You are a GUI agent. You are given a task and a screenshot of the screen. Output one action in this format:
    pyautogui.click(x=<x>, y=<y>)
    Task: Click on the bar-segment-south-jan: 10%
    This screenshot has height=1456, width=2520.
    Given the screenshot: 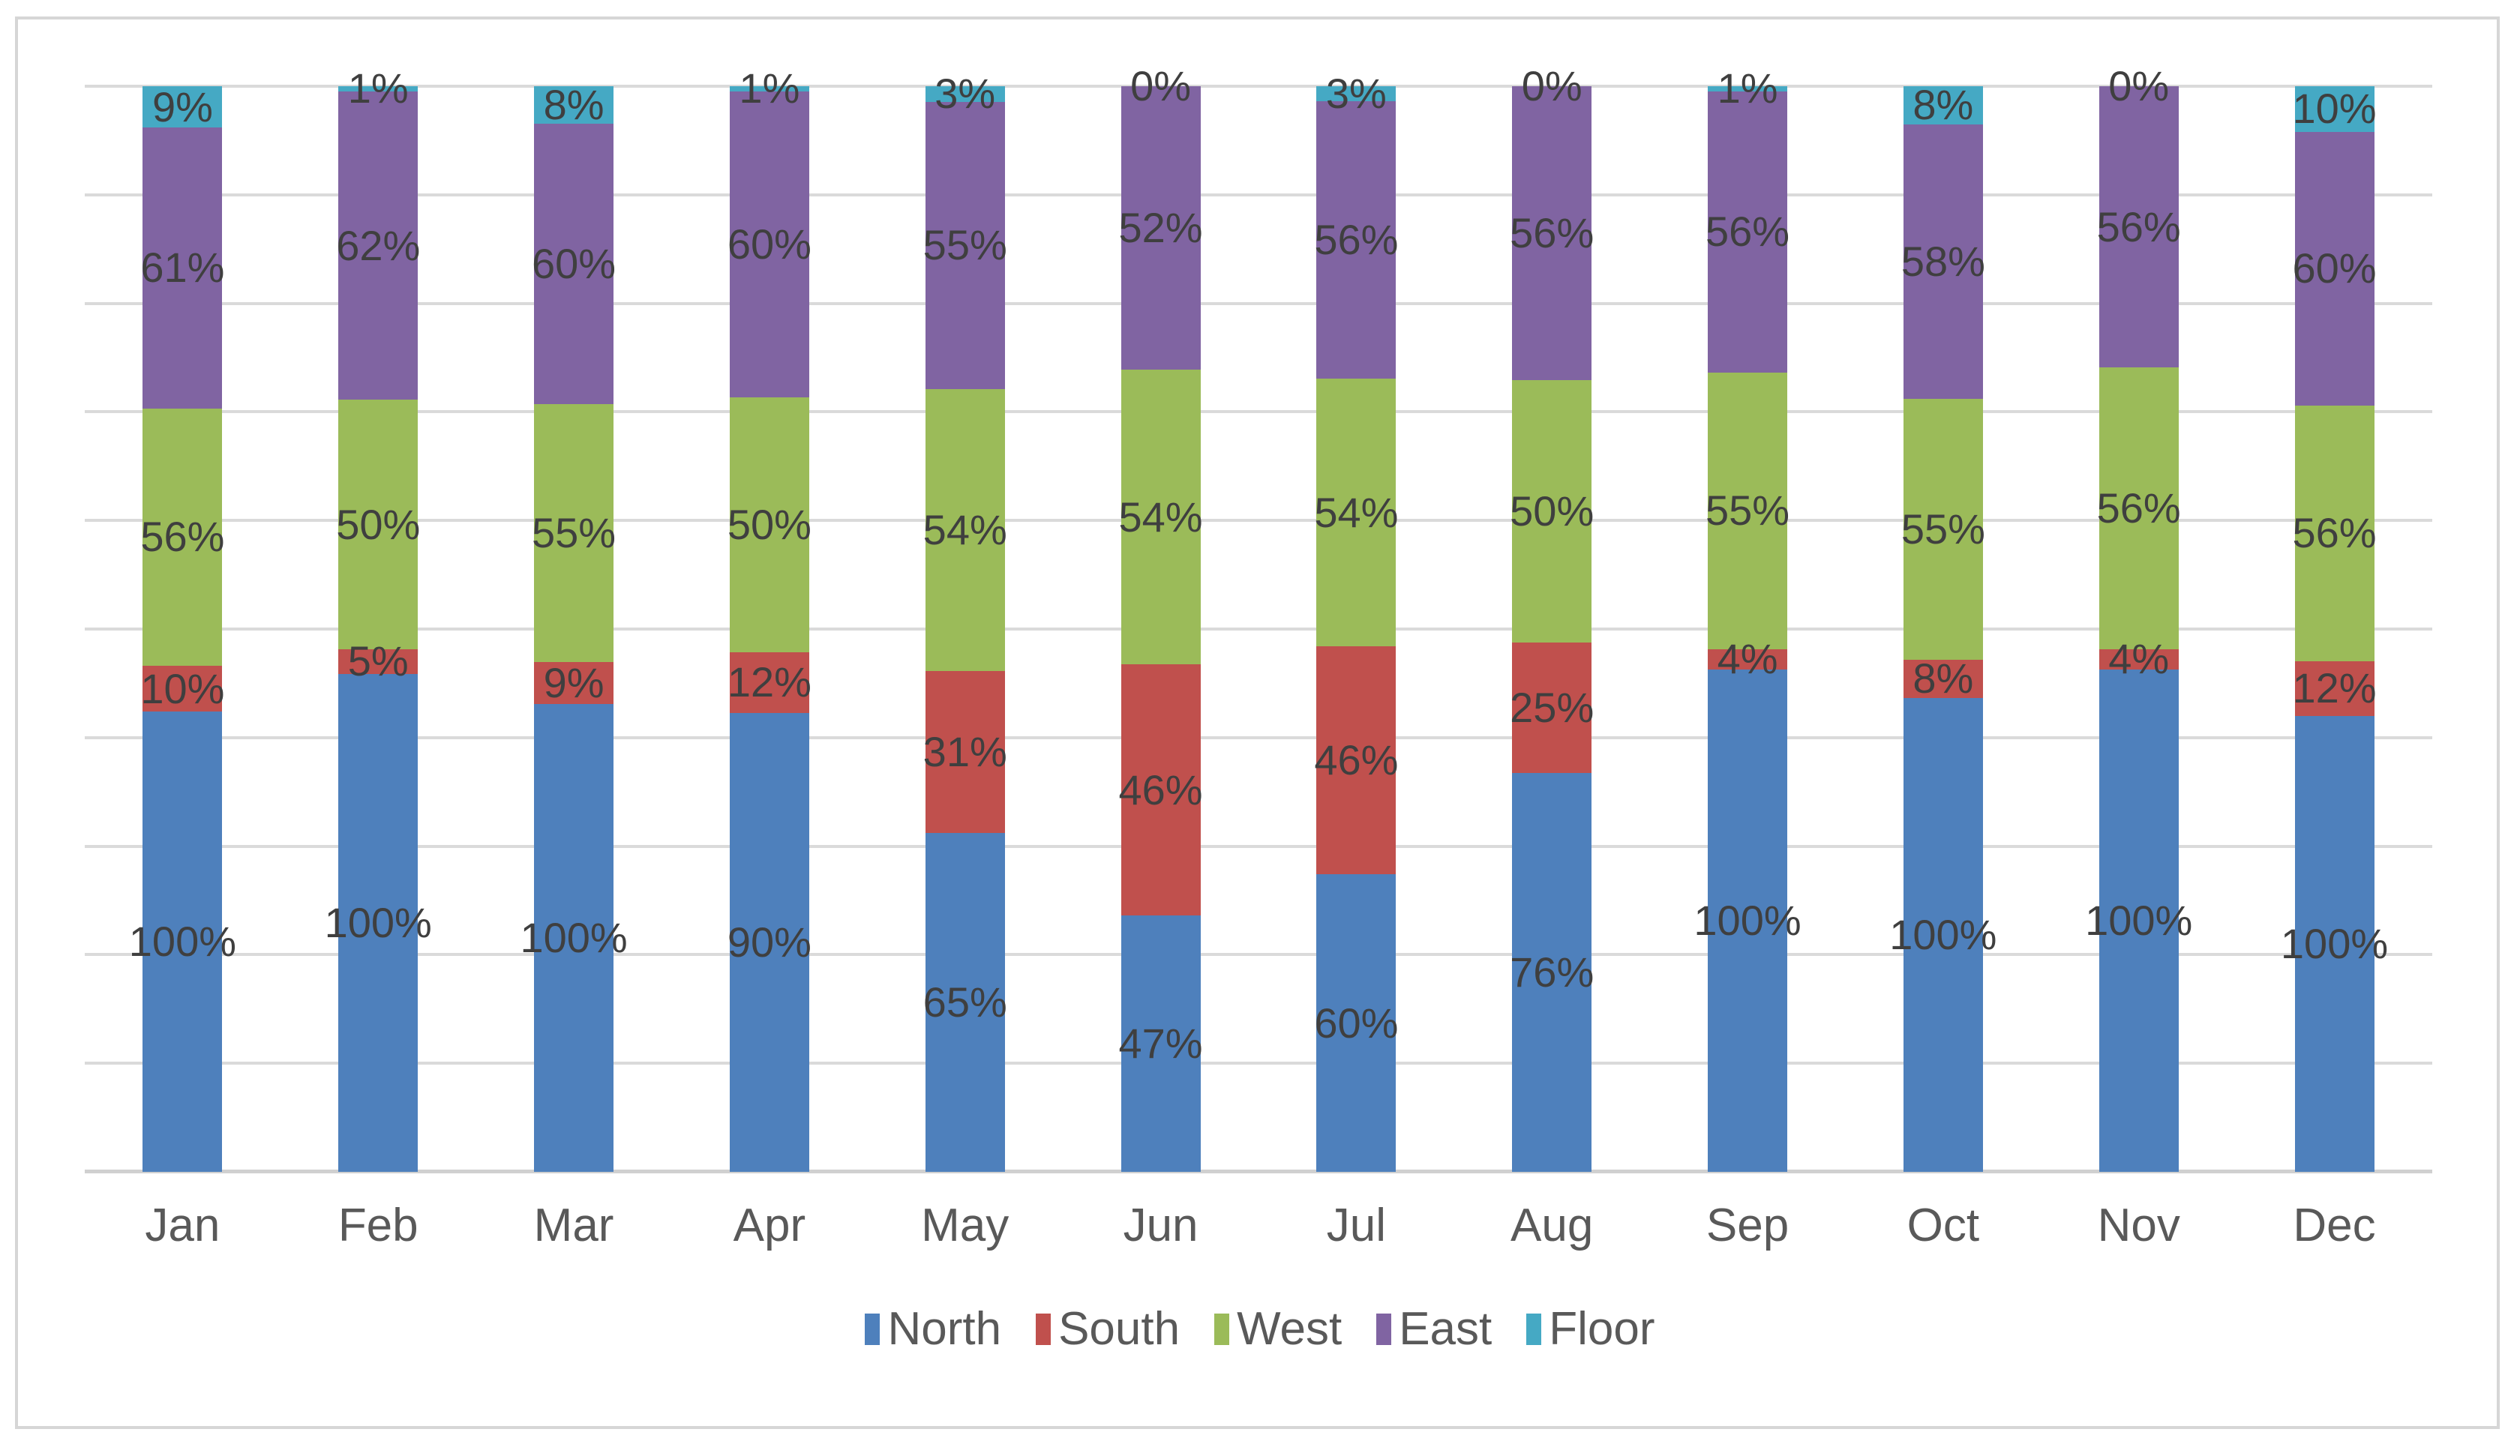 What is the action you would take?
    pyautogui.click(x=182, y=688)
    